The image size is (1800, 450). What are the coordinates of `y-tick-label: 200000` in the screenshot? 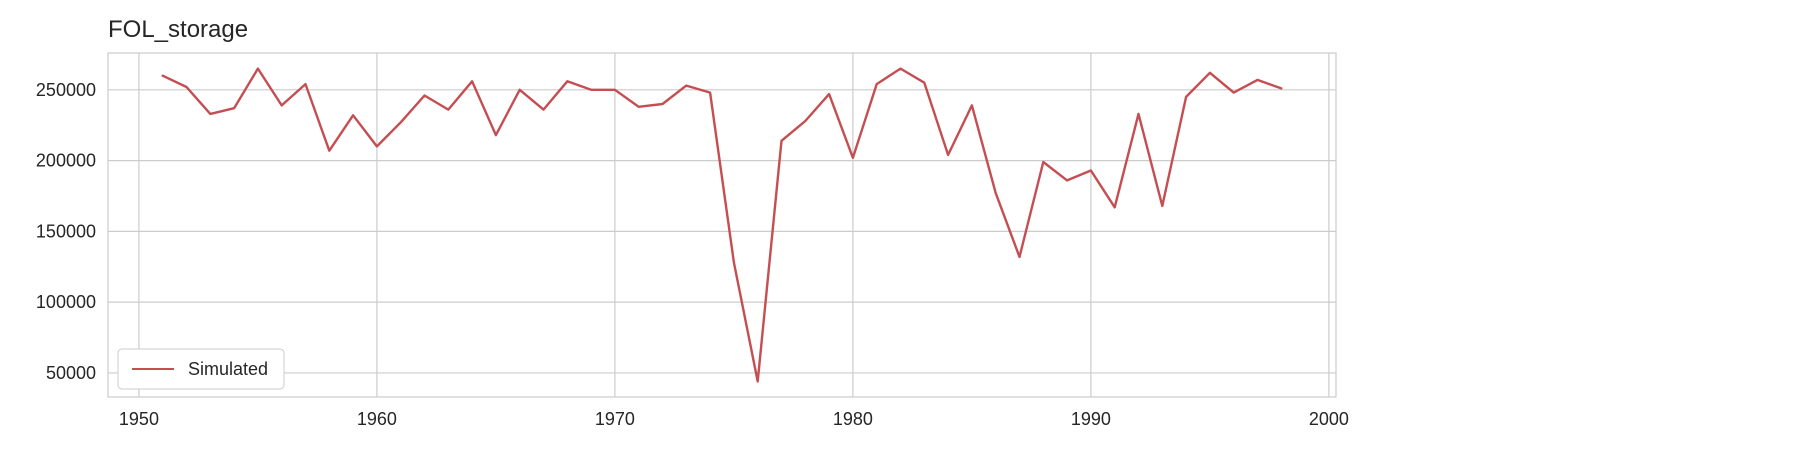 It's located at (66, 161).